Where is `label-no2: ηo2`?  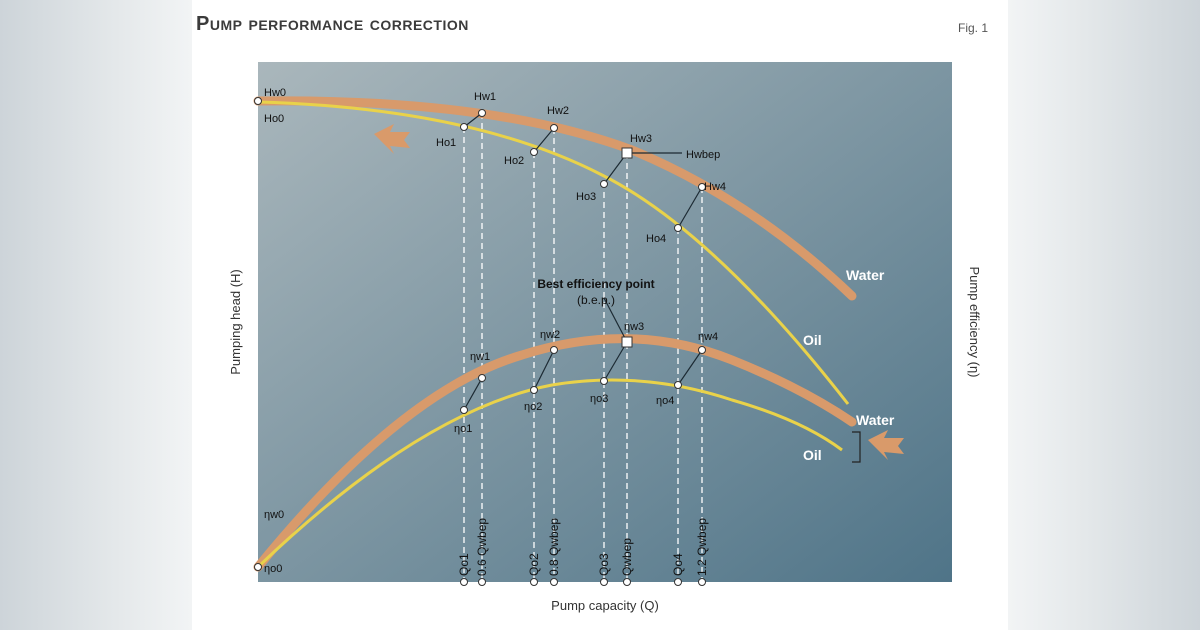 label-no2: ηo2 is located at coordinates (533, 407).